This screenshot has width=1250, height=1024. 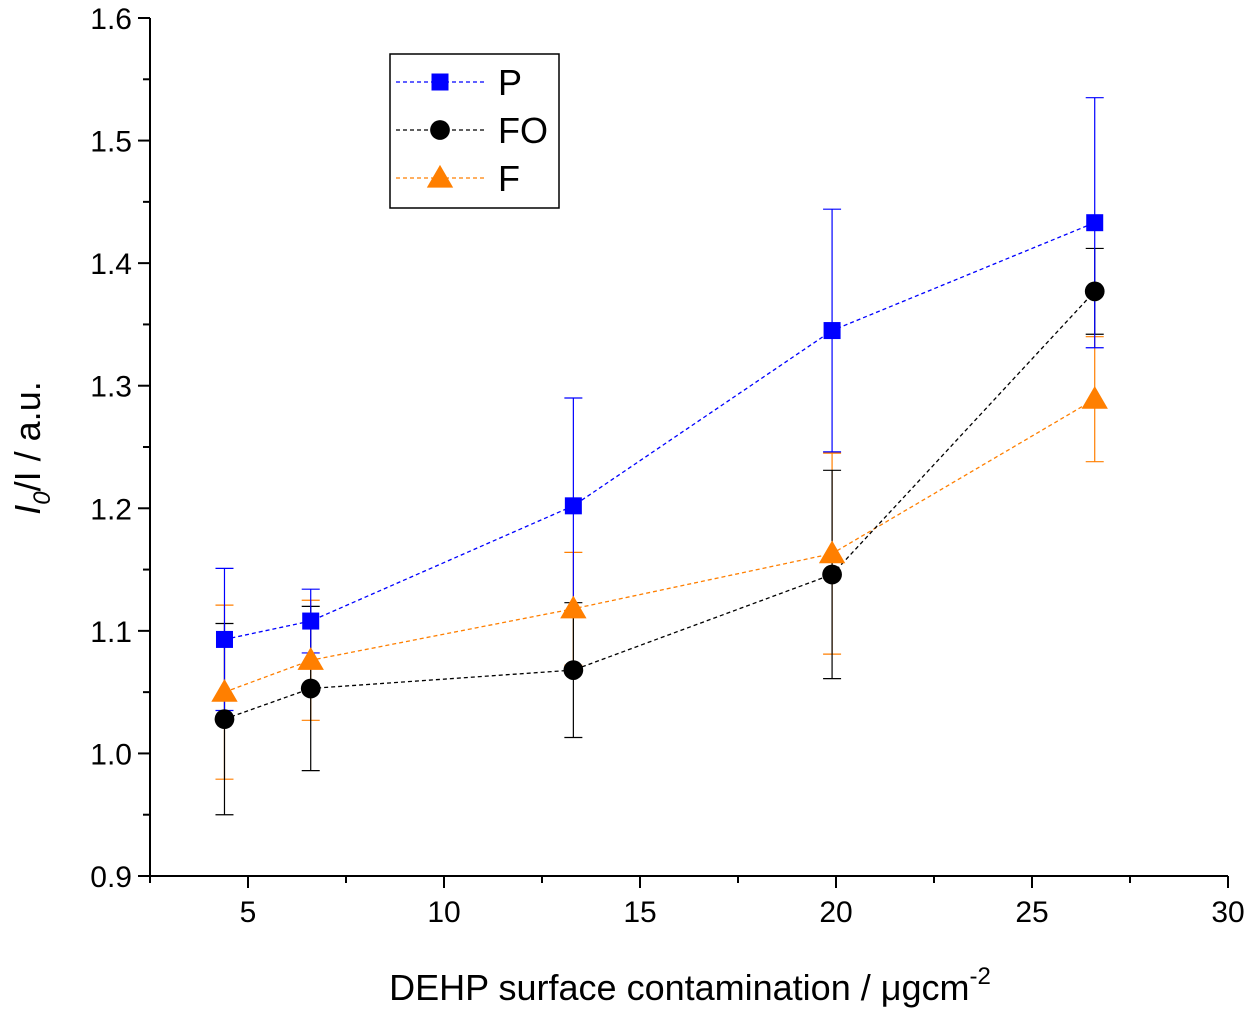 I want to click on legend-marker-fo, so click(x=440, y=130).